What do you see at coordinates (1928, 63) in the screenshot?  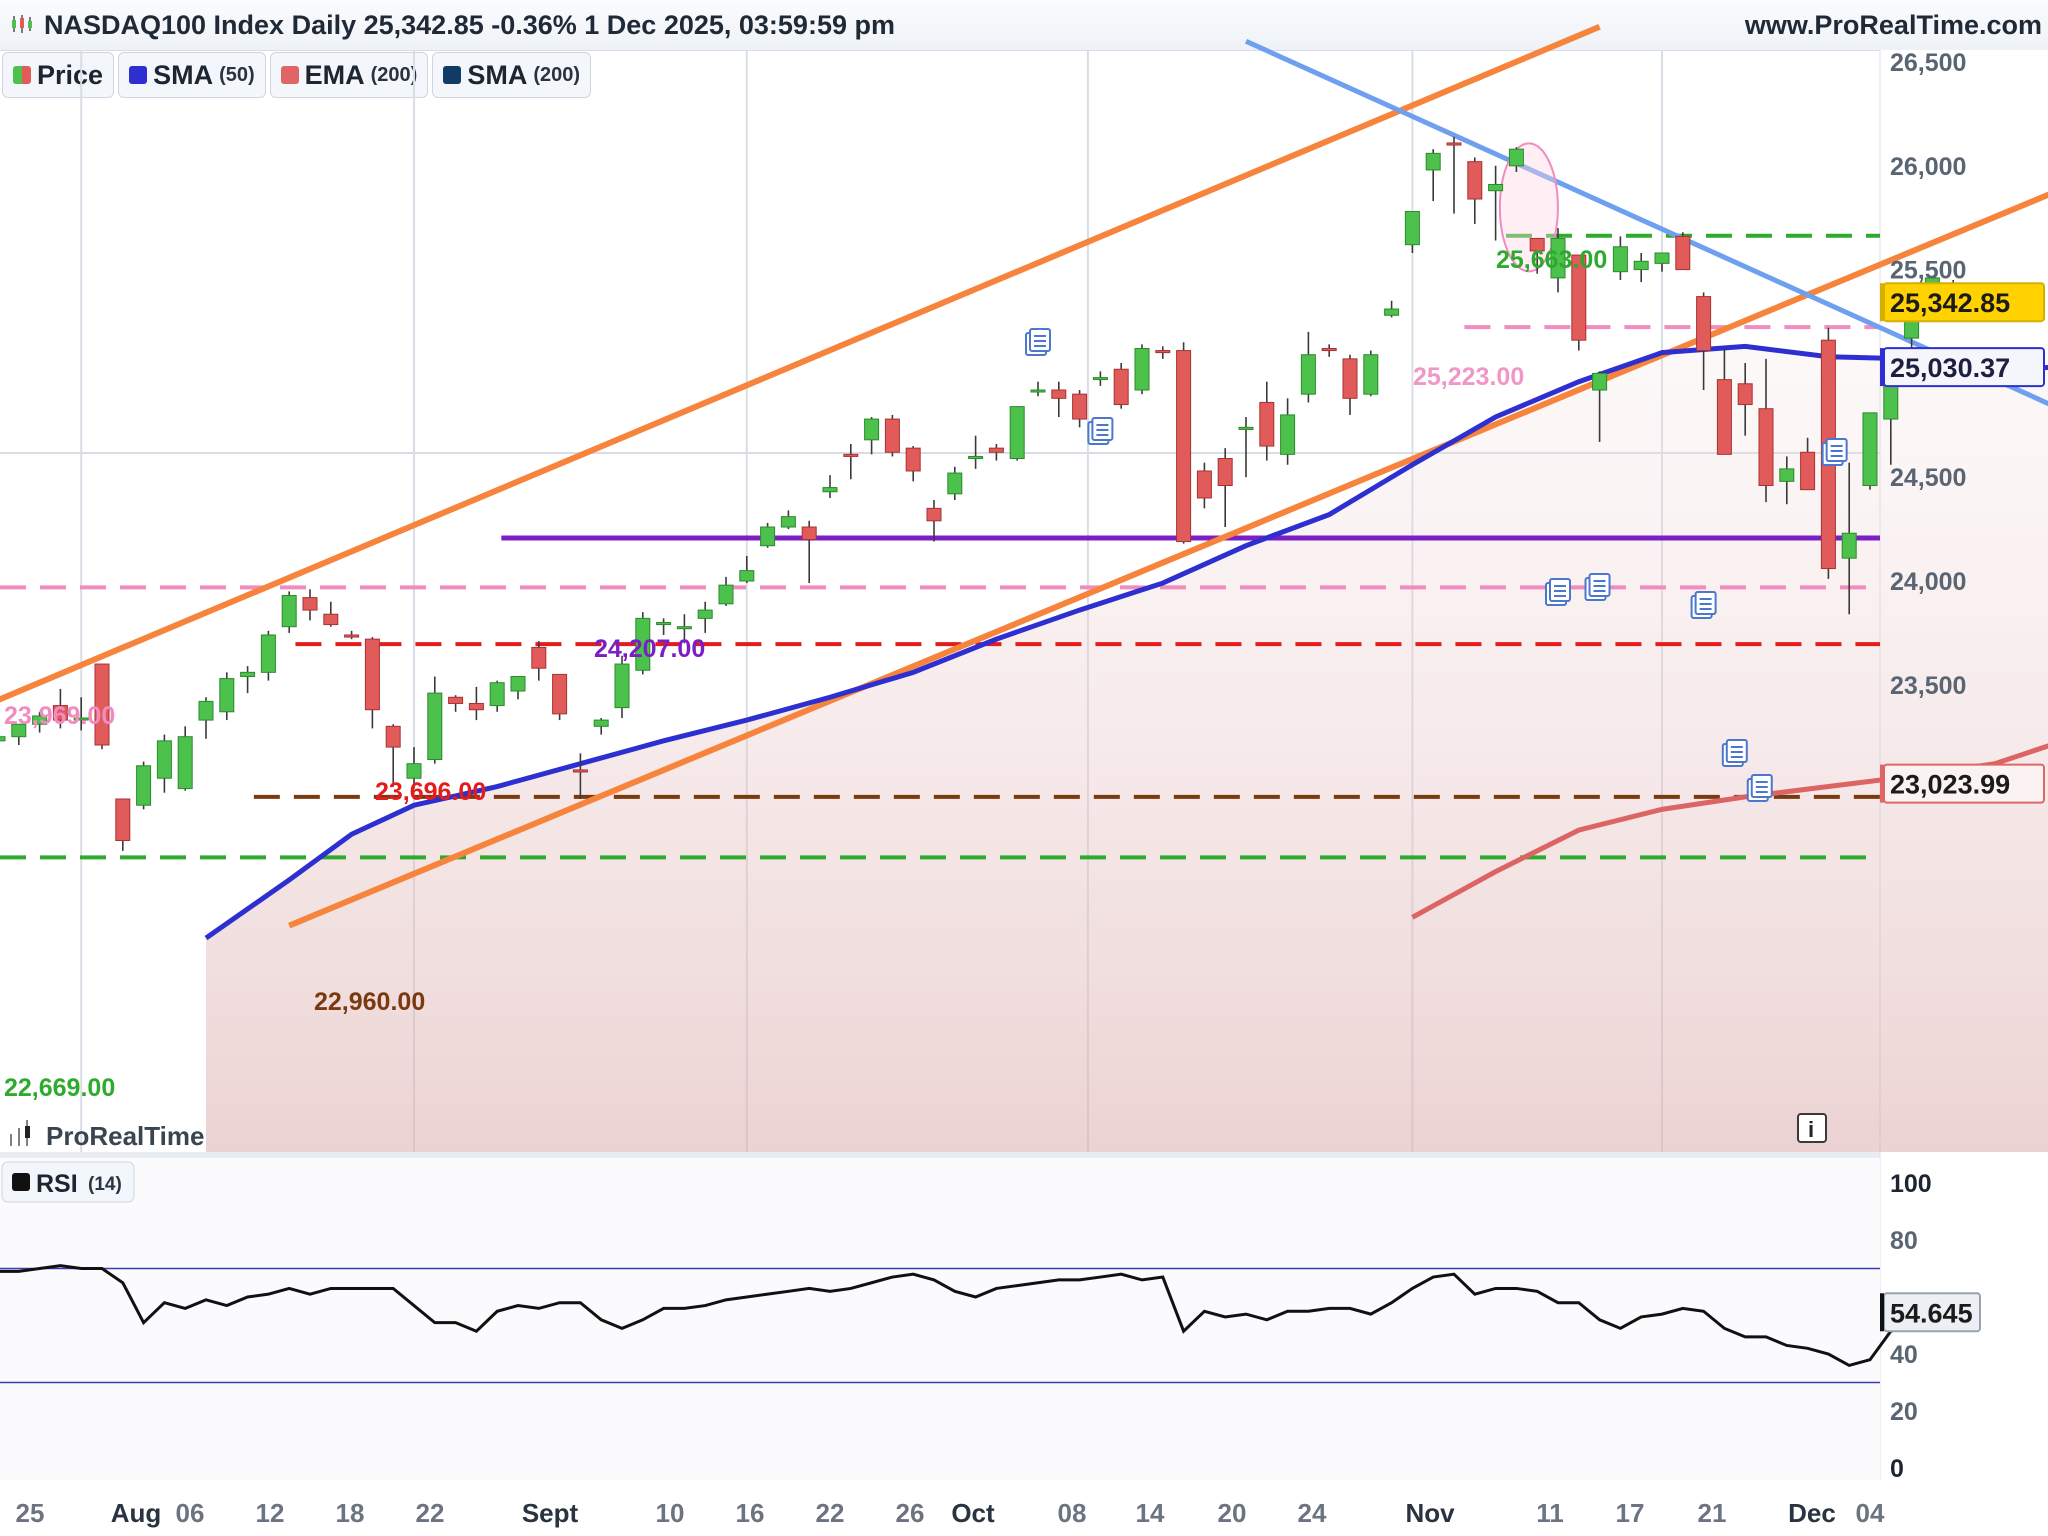 I see `price-tick-label: 26,500` at bounding box center [1928, 63].